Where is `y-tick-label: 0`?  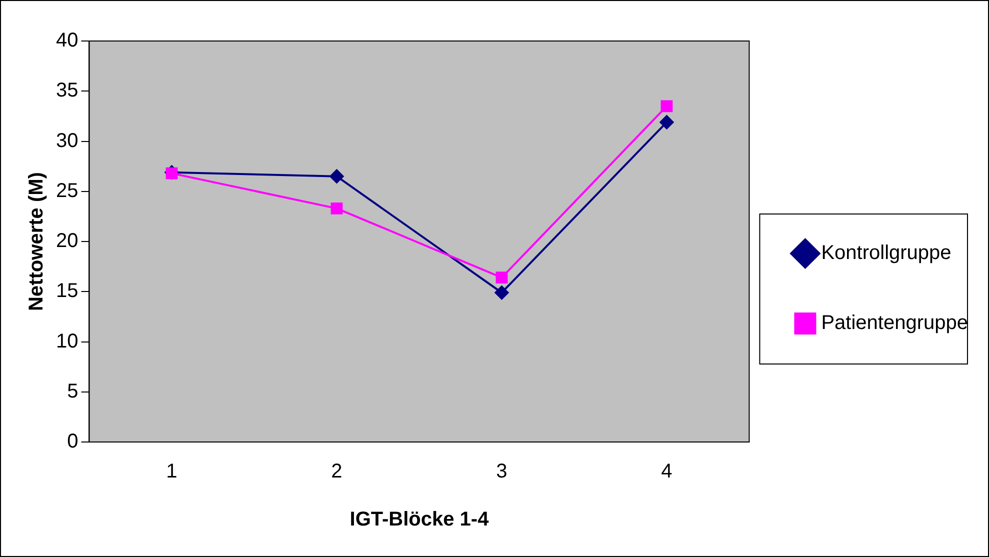 y-tick-label: 0 is located at coordinates (72, 441).